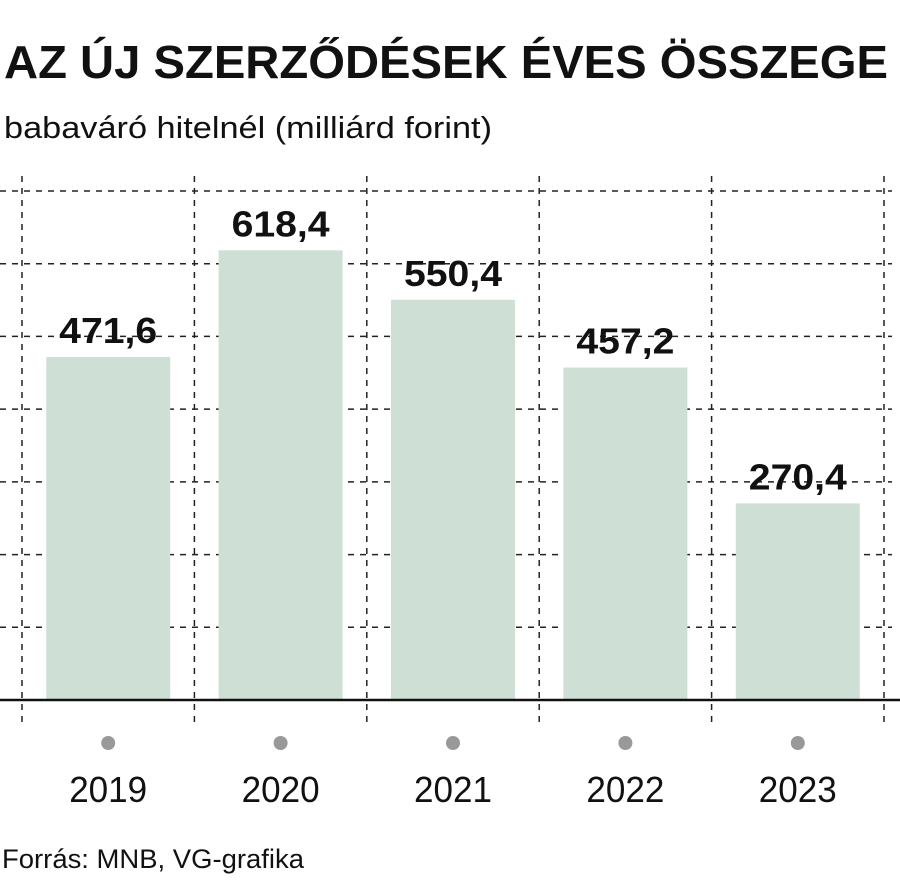  What do you see at coordinates (798, 476) in the screenshot?
I see `value-label: 270,4` at bounding box center [798, 476].